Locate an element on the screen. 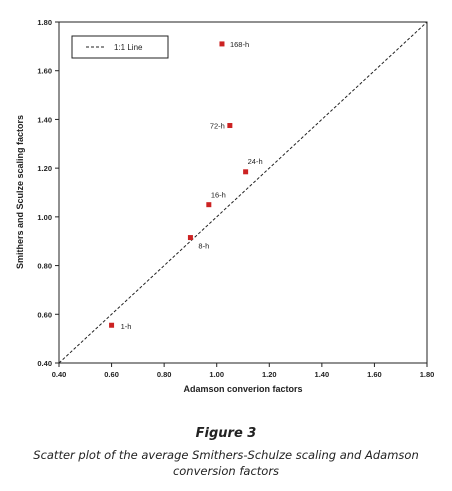 The image size is (452, 491). point-label-24-h: 24-h is located at coordinates (255, 161).